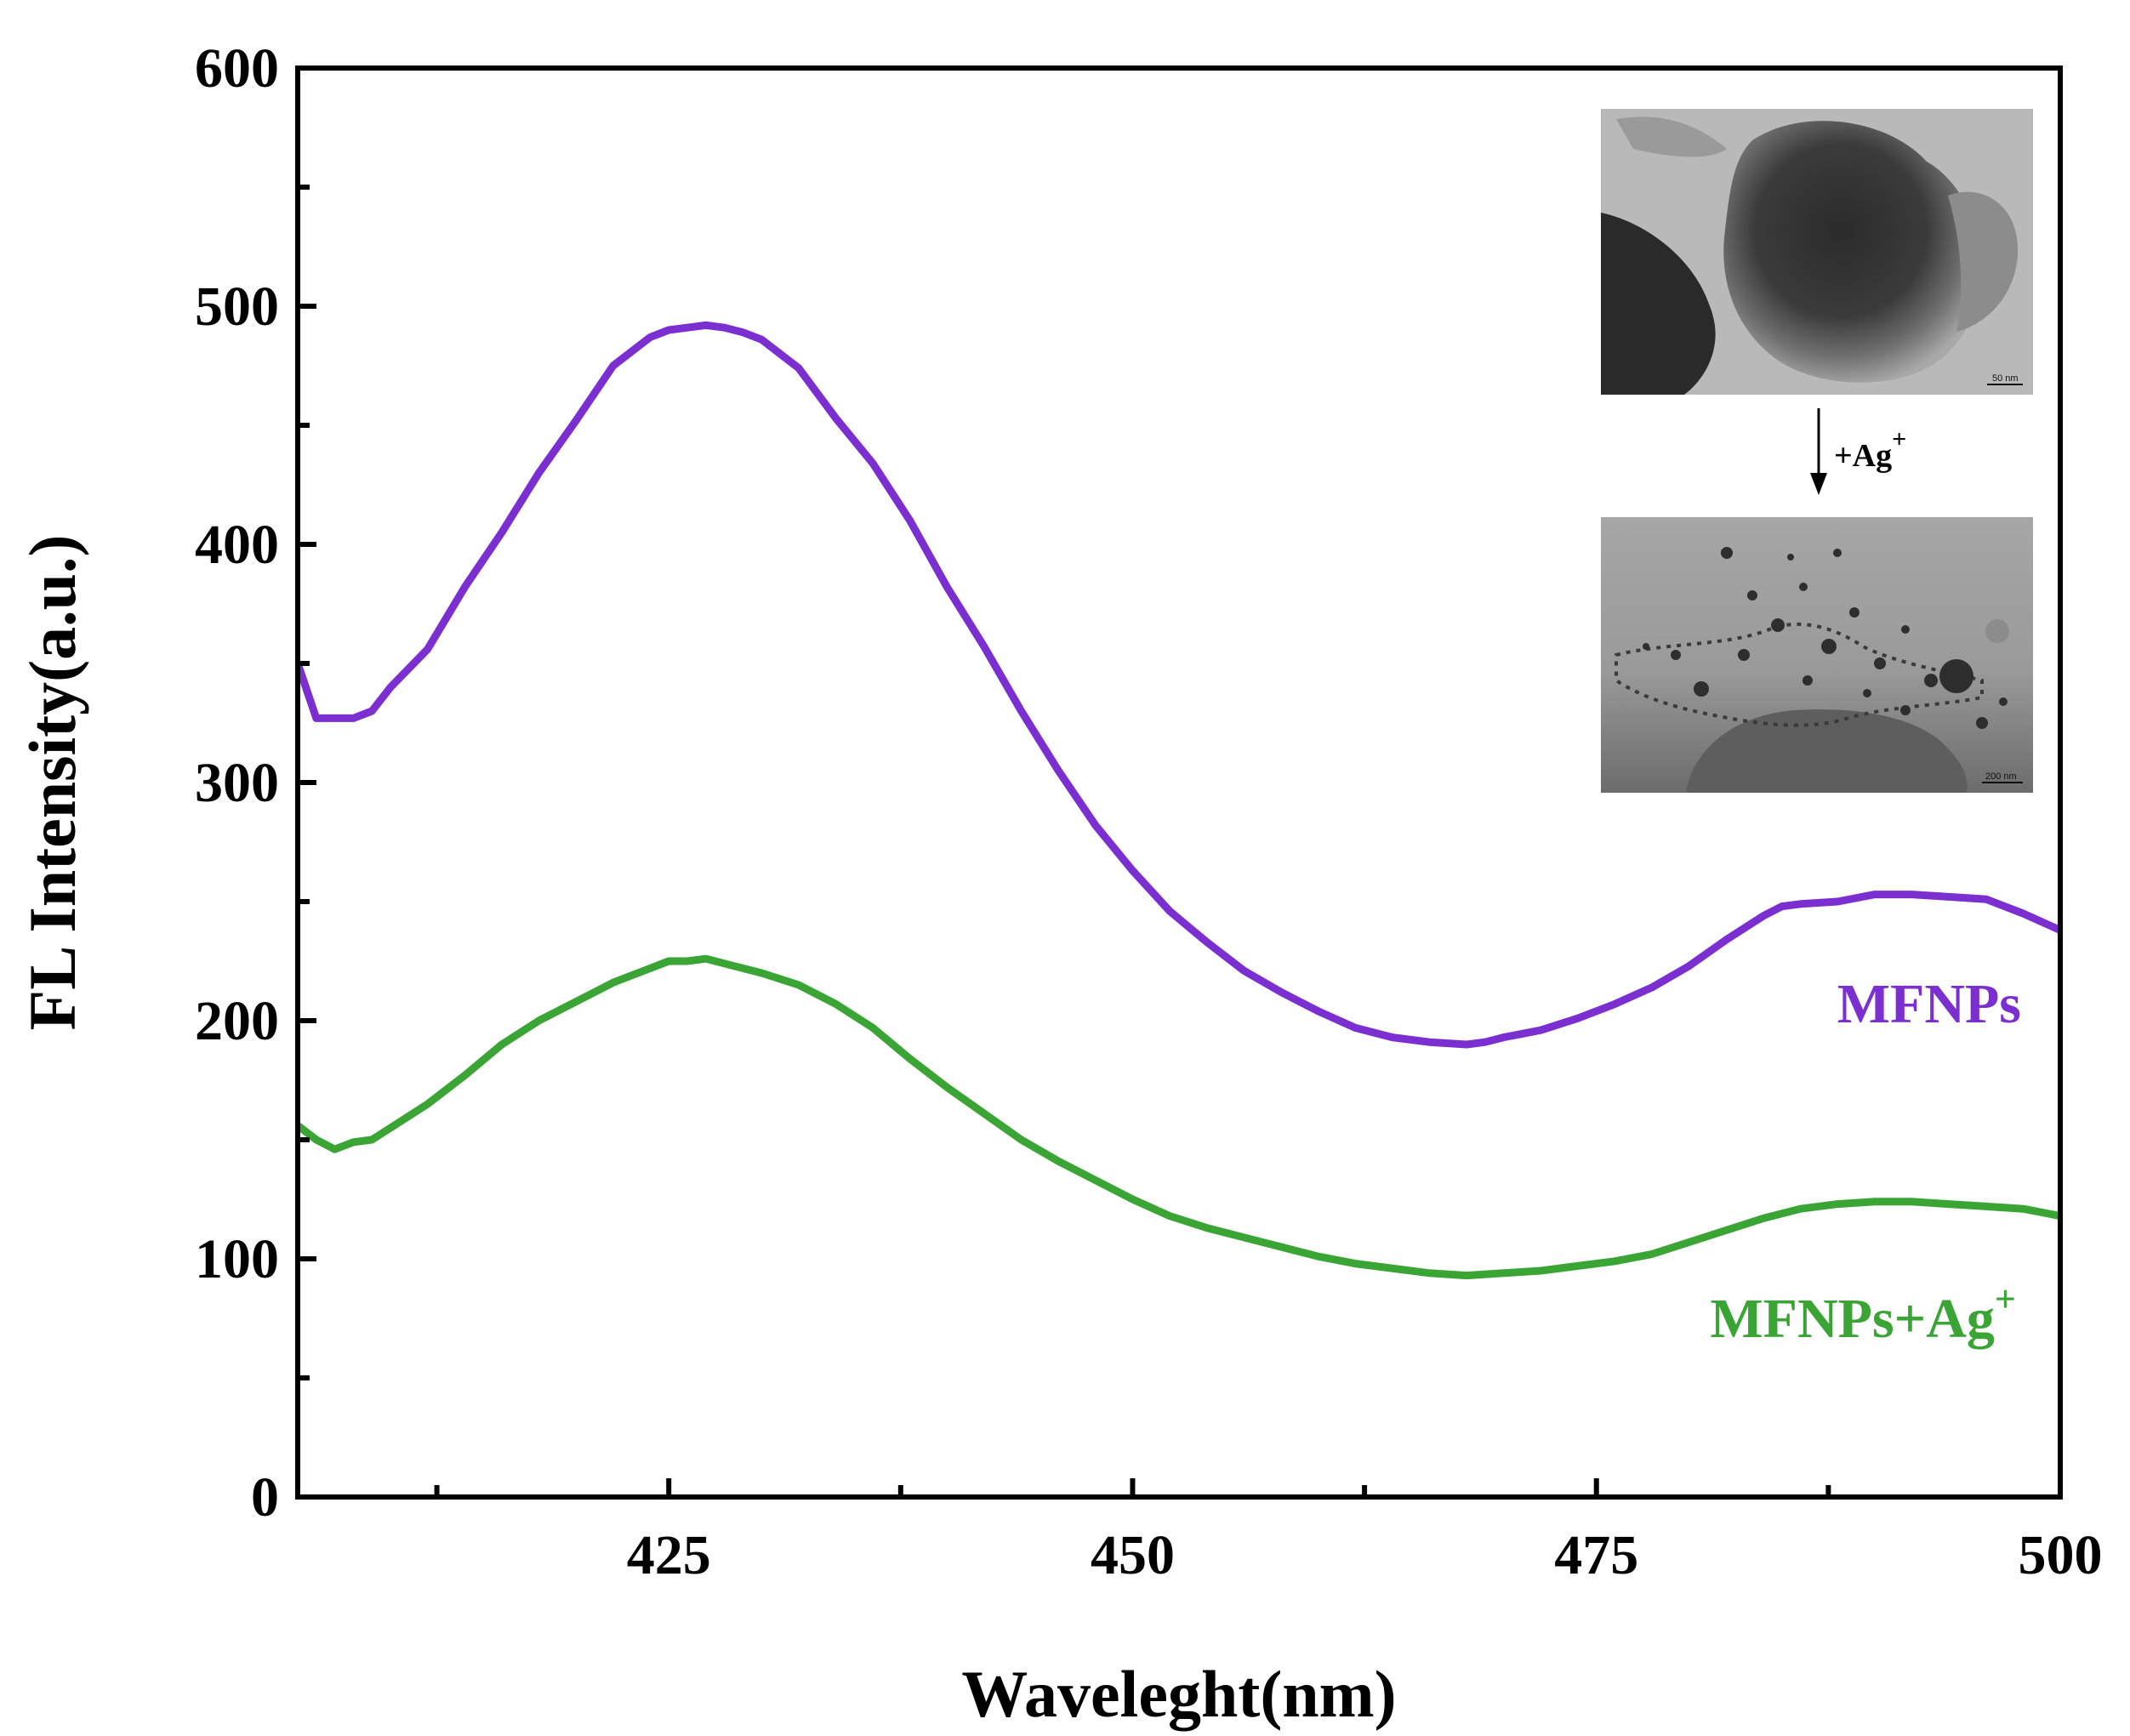 This screenshot has height=1736, width=2130. I want to click on svg-text: +Ag+, so click(1870, 449).